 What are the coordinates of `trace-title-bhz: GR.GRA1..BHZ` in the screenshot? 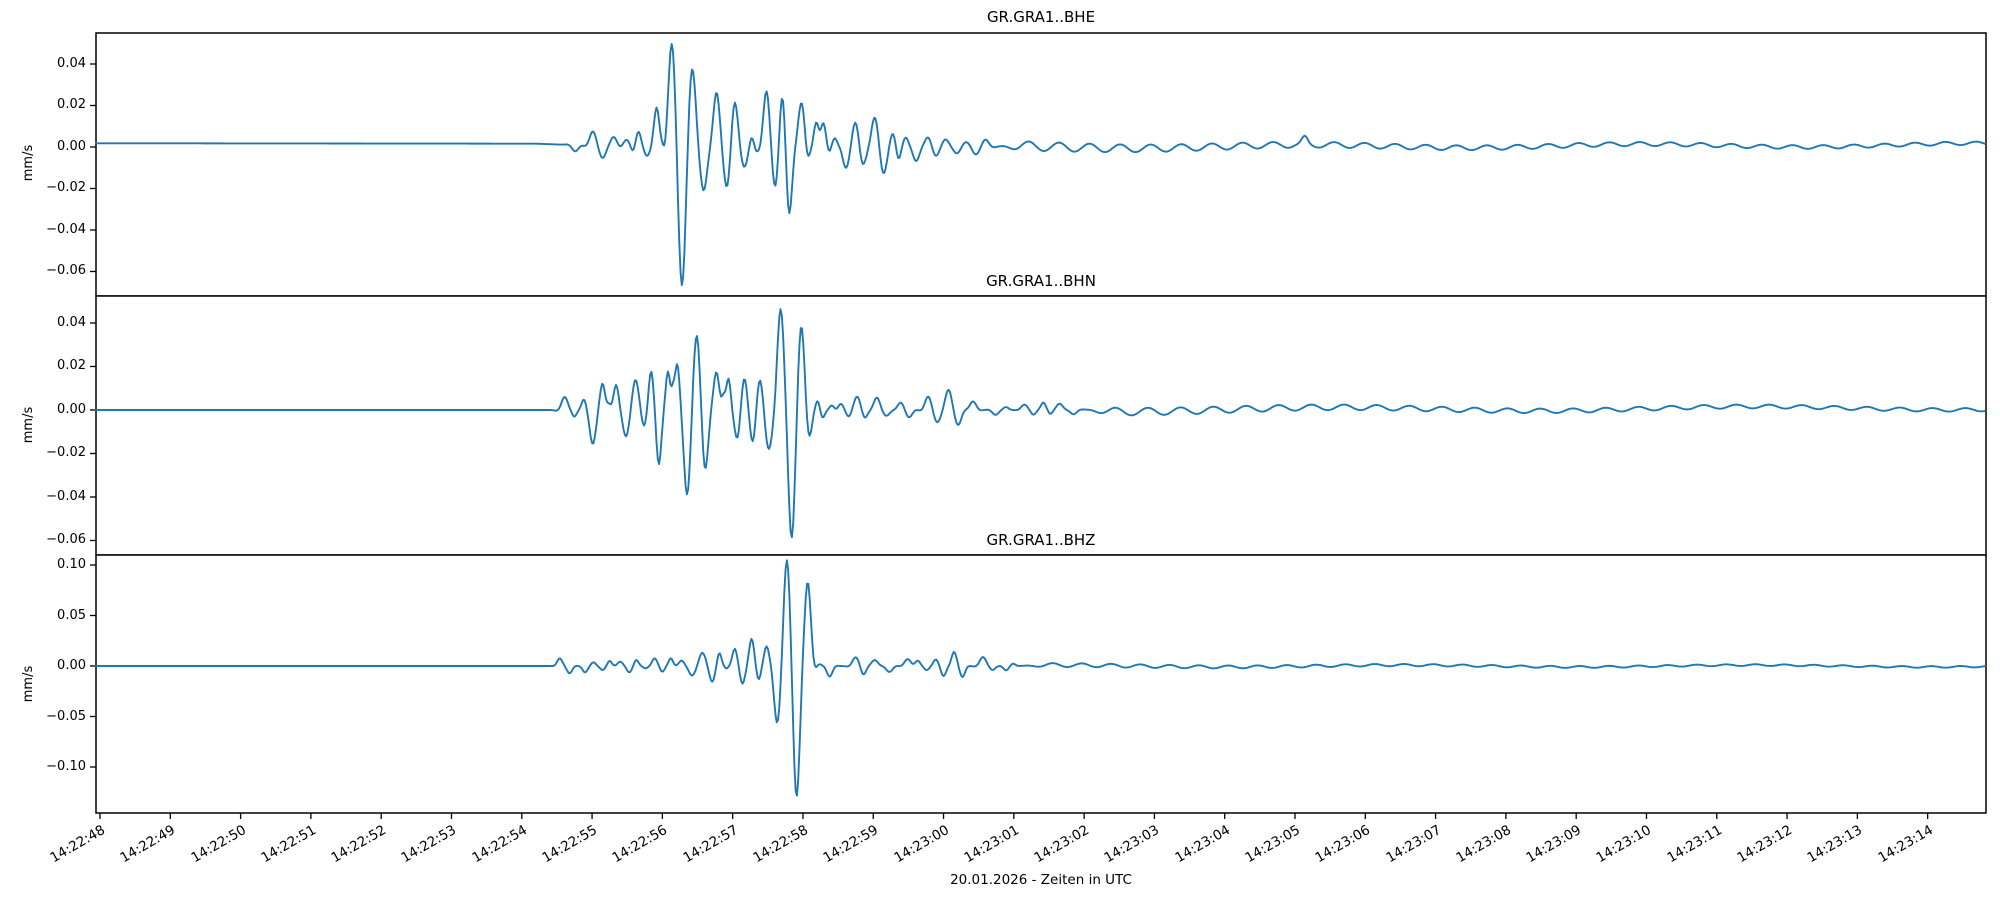 It's located at (1041, 540).